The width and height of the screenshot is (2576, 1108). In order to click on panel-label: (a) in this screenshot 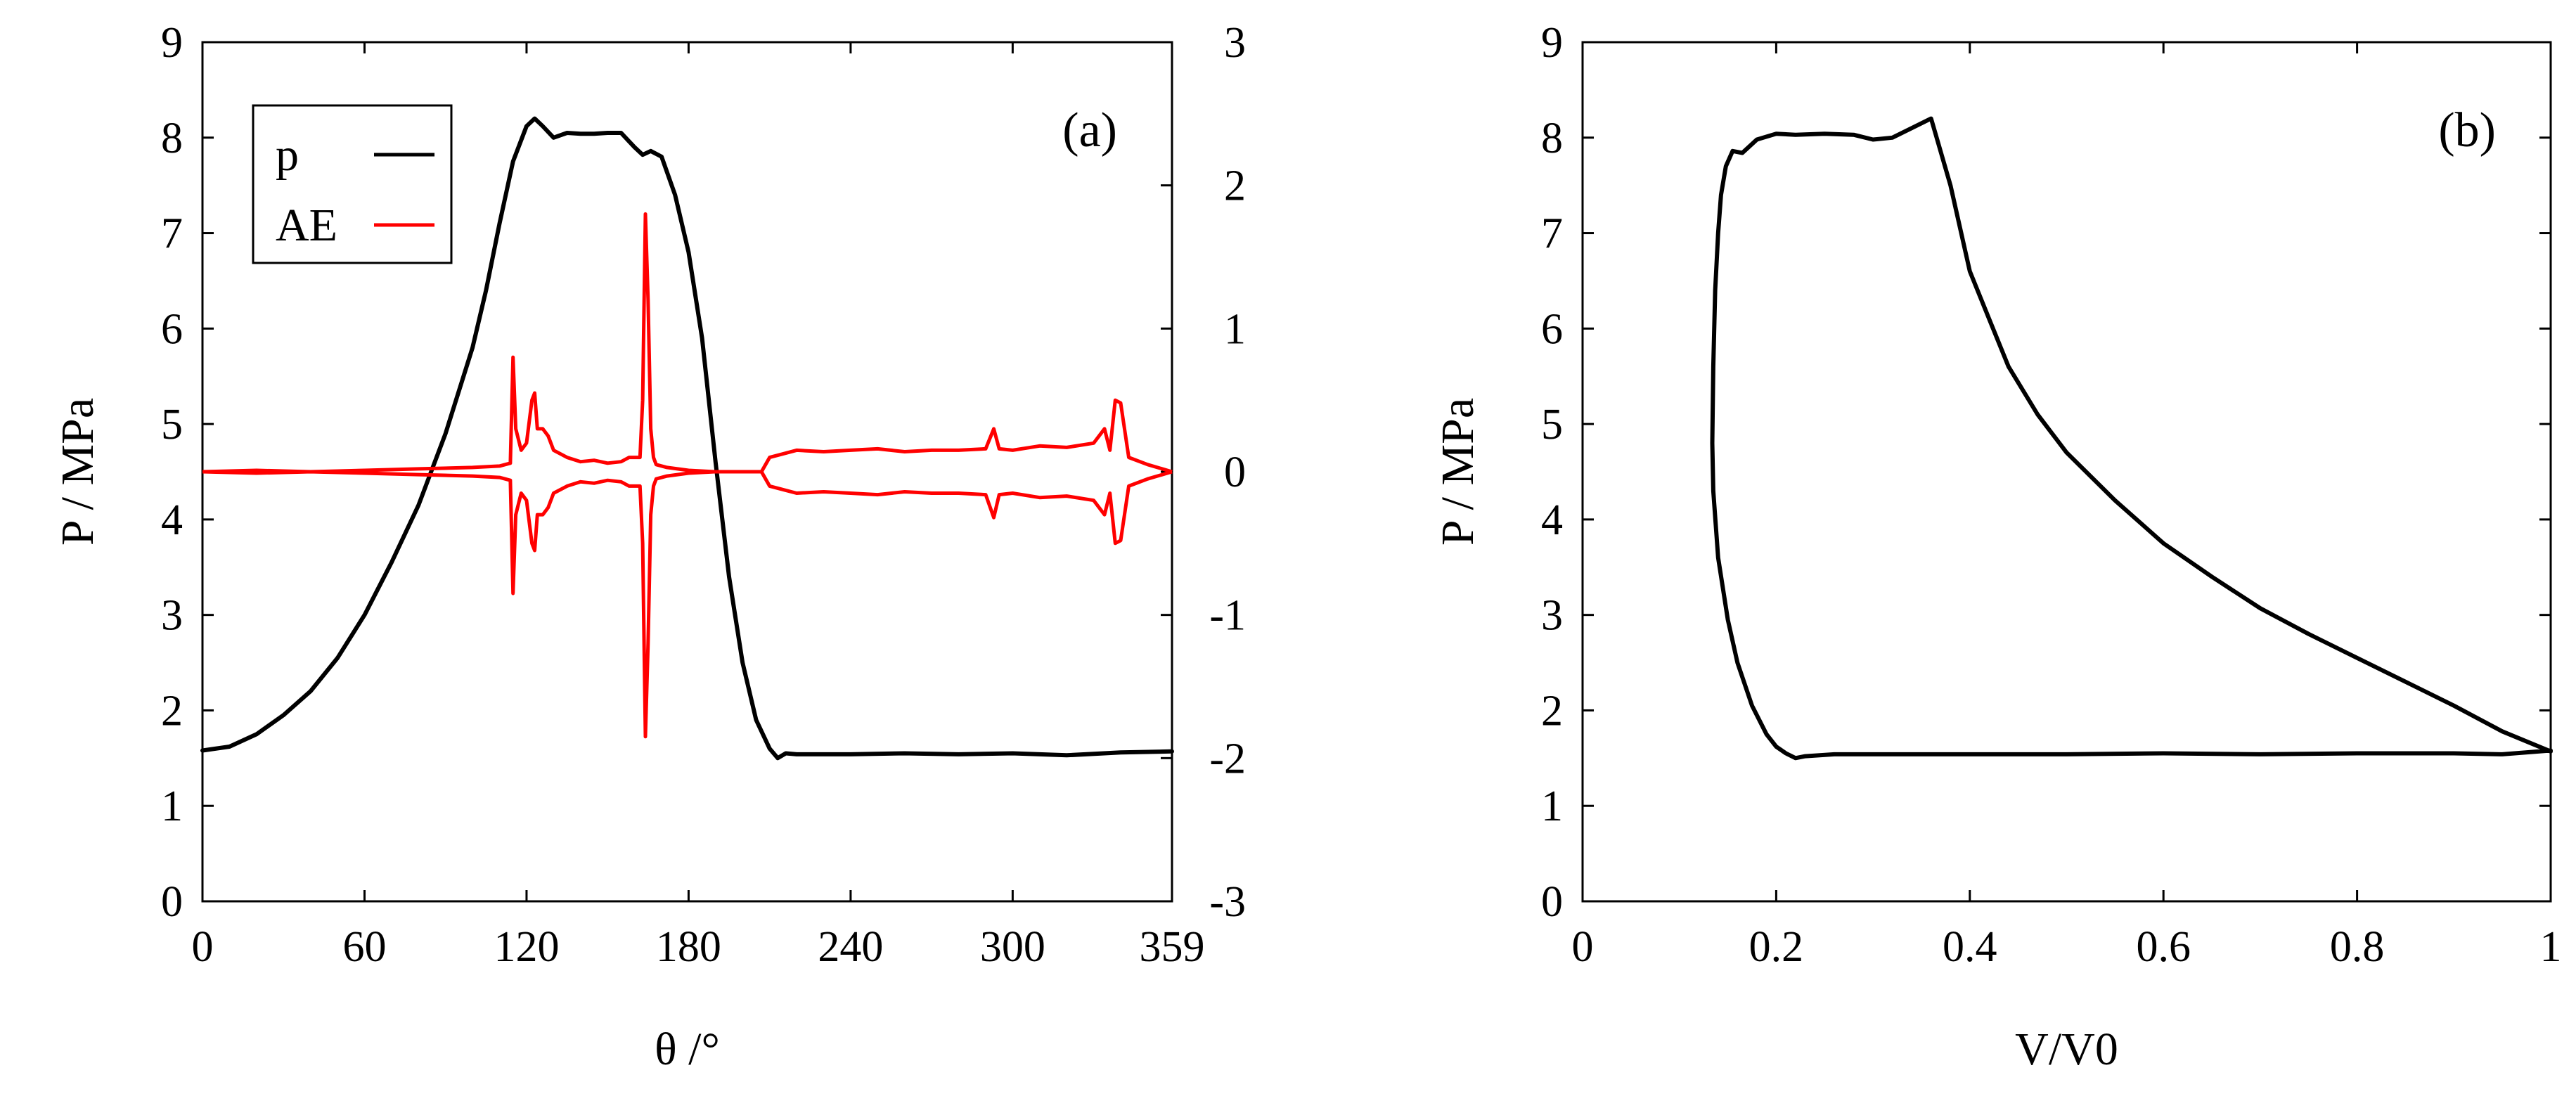, I will do `click(1089, 130)`.